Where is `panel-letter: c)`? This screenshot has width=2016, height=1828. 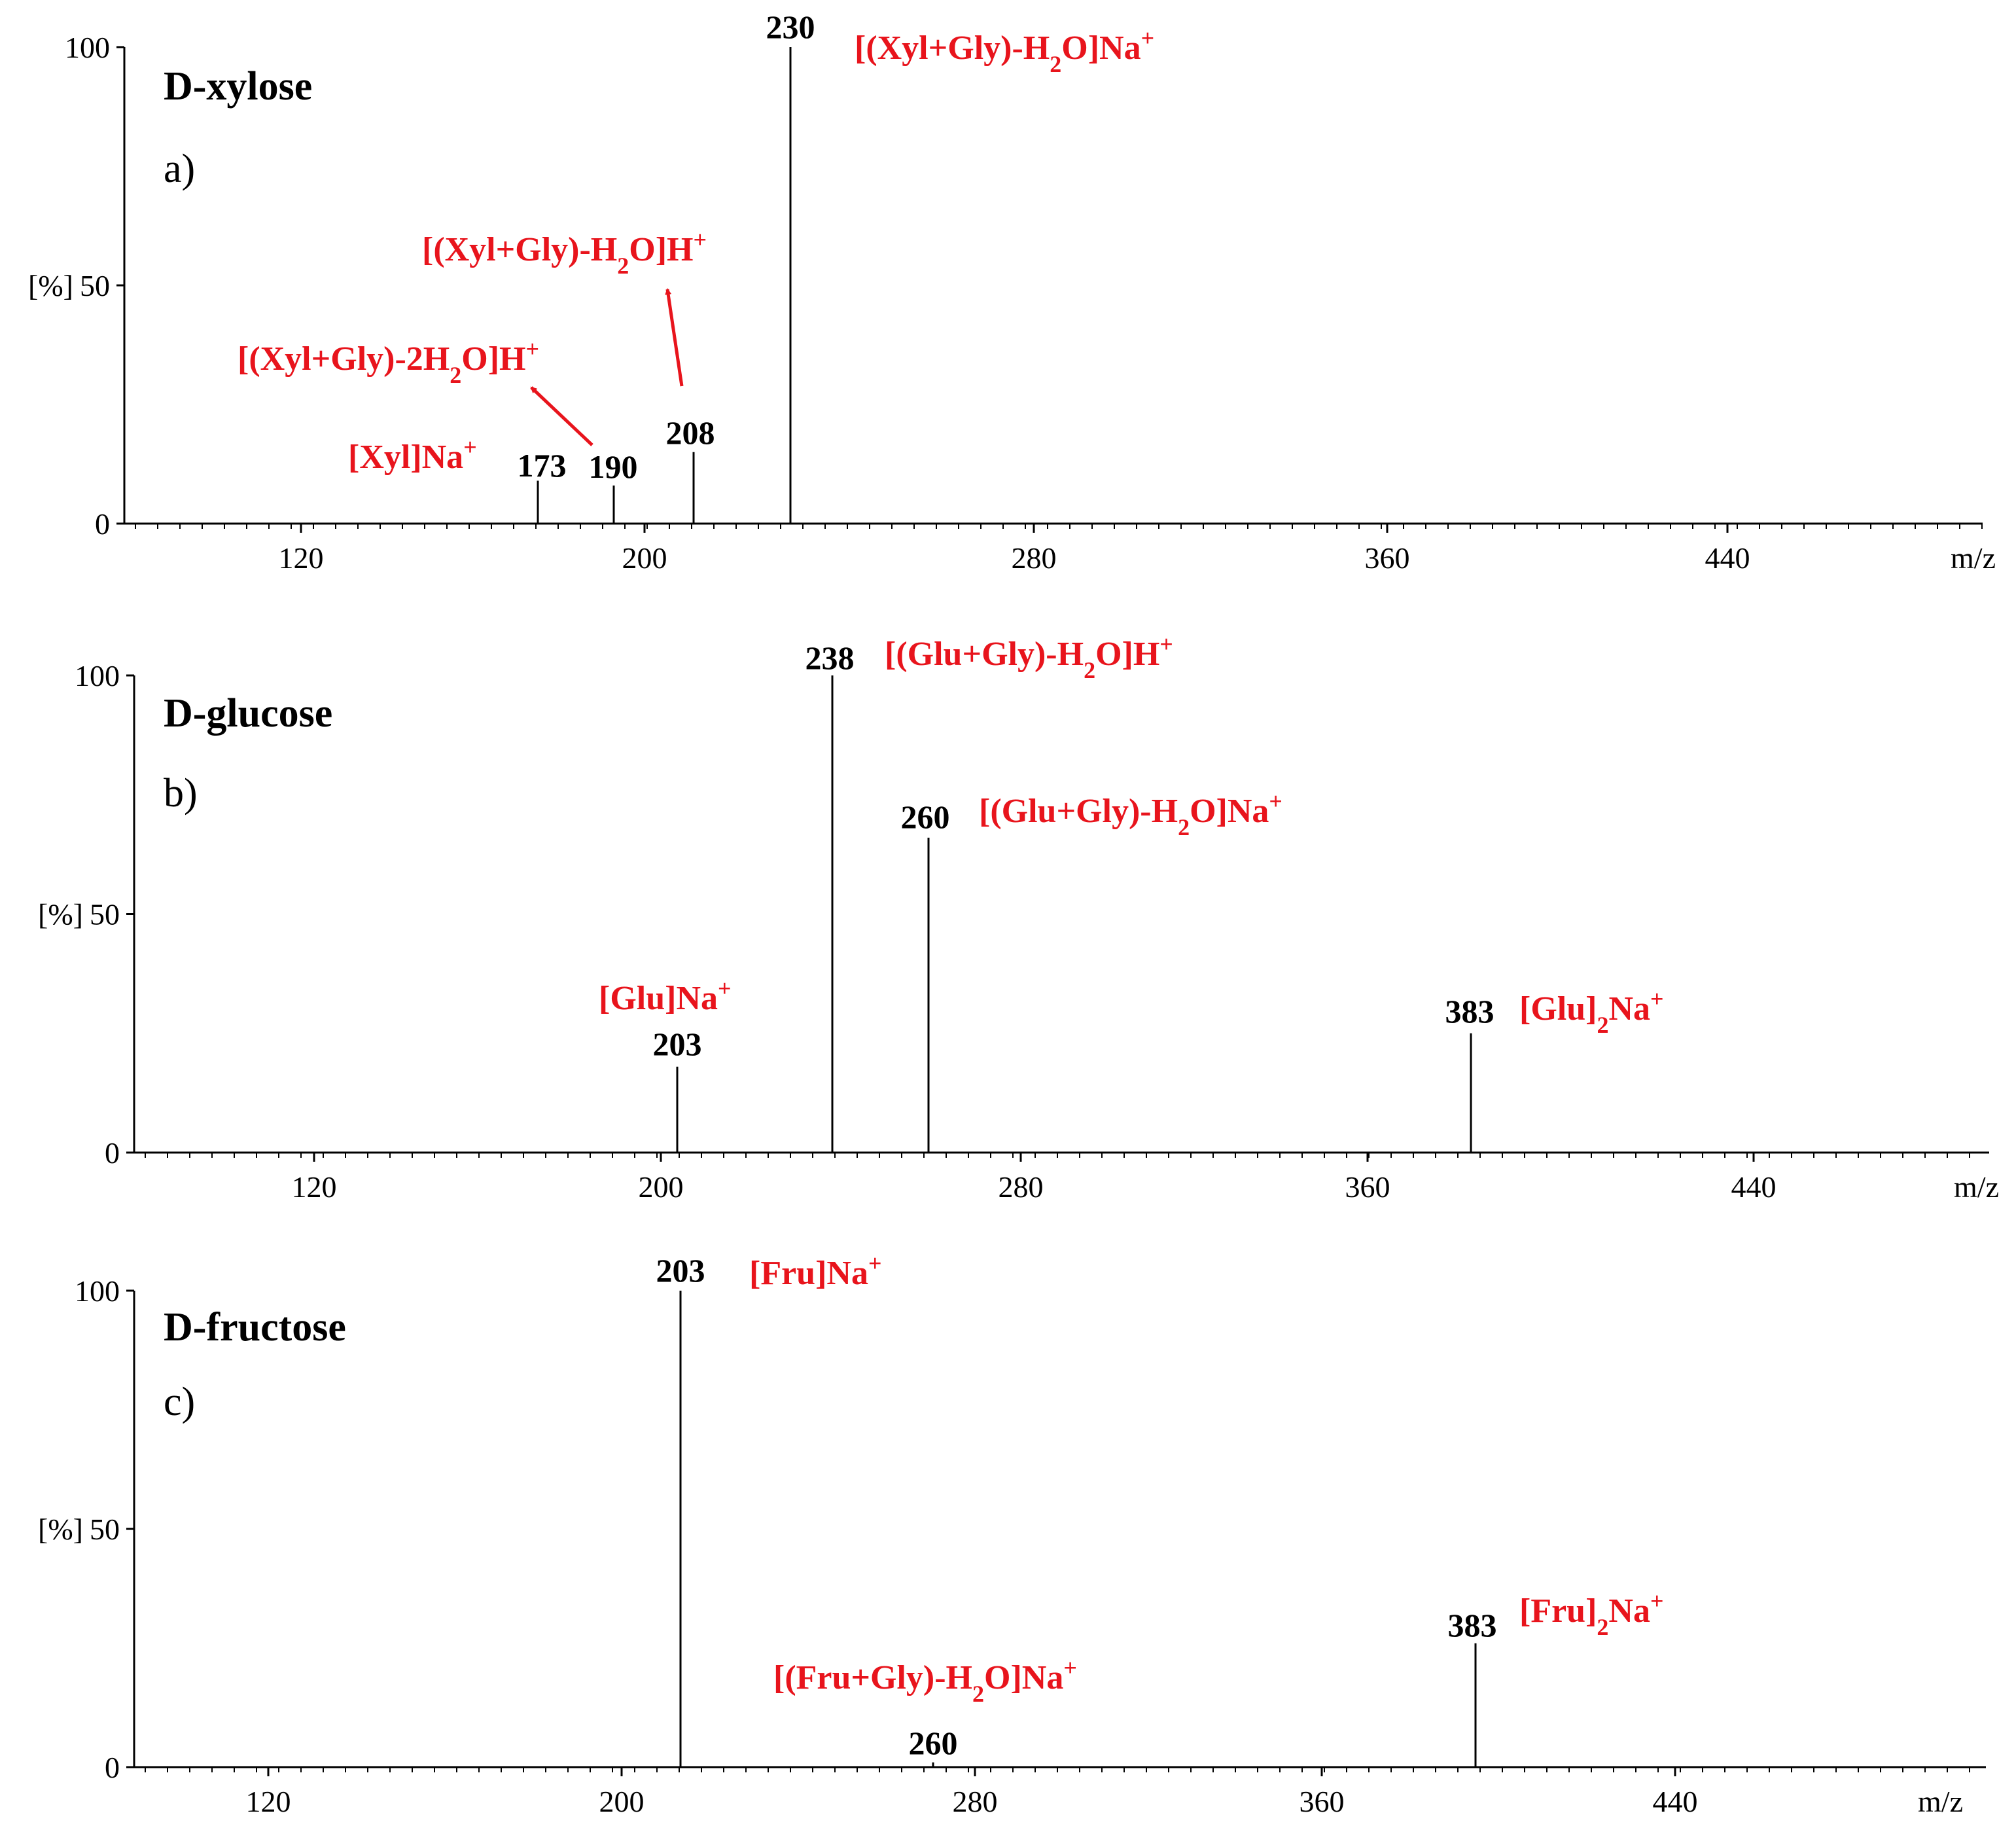 panel-letter: c) is located at coordinates (179, 1402).